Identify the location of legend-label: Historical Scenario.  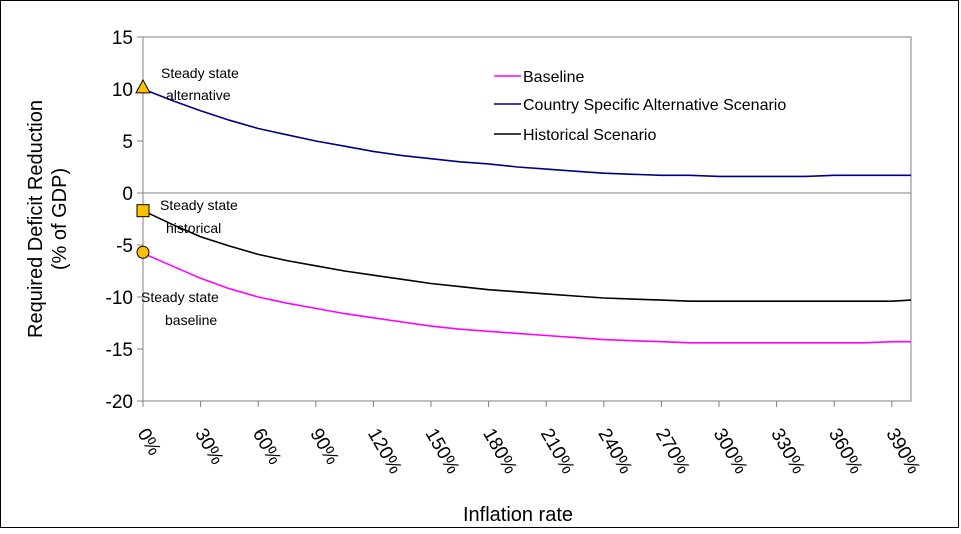
(589, 135).